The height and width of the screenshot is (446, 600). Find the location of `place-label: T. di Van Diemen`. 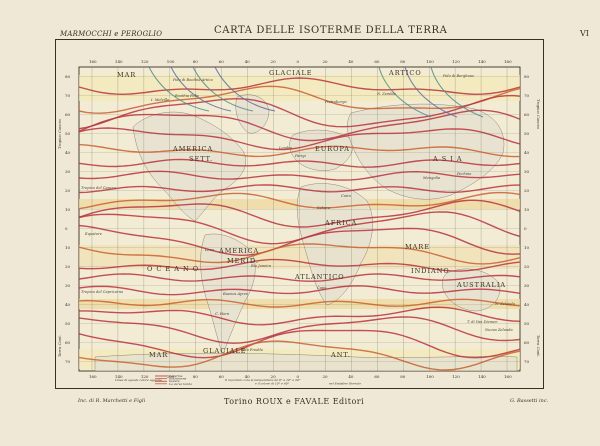

place-label: T. di Van Diemen is located at coordinates (482, 322).